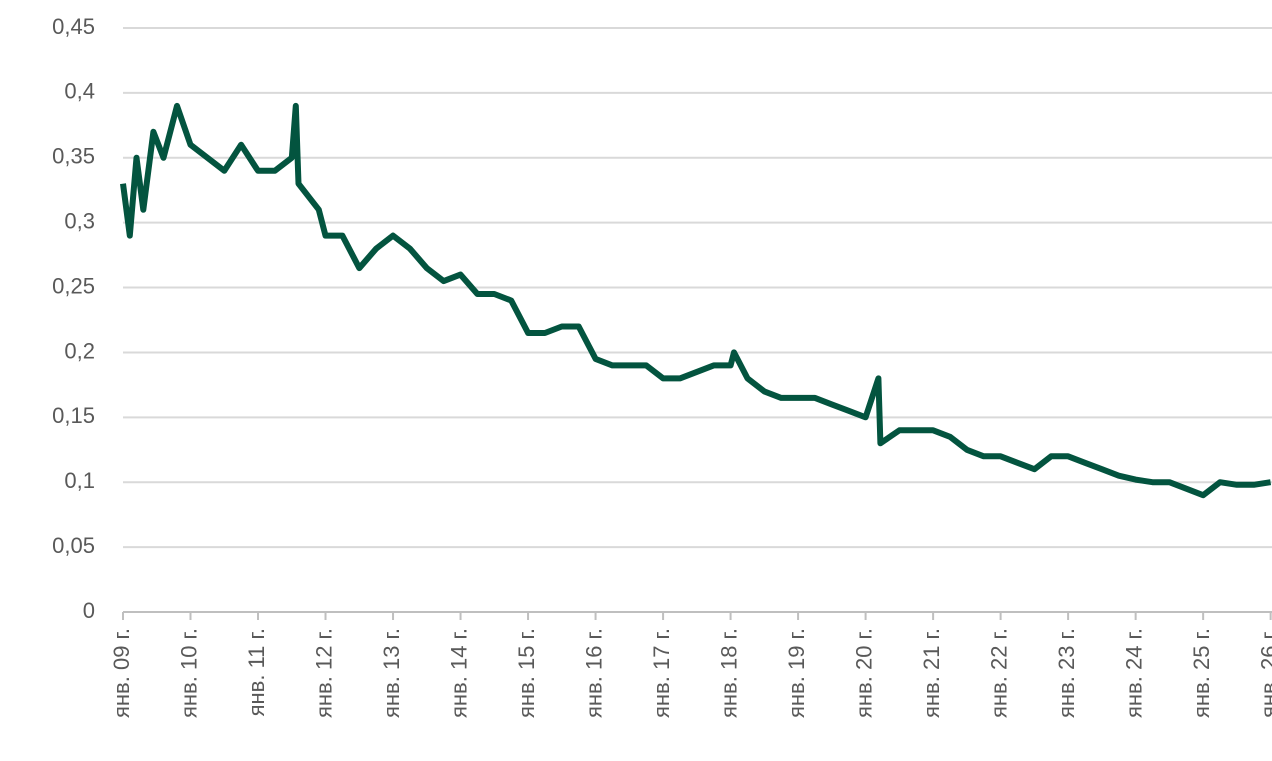 The height and width of the screenshot is (761, 1272). What do you see at coordinates (1066, 673) in the screenshot?
I see `x-tick-label: янв. 23 г.` at bounding box center [1066, 673].